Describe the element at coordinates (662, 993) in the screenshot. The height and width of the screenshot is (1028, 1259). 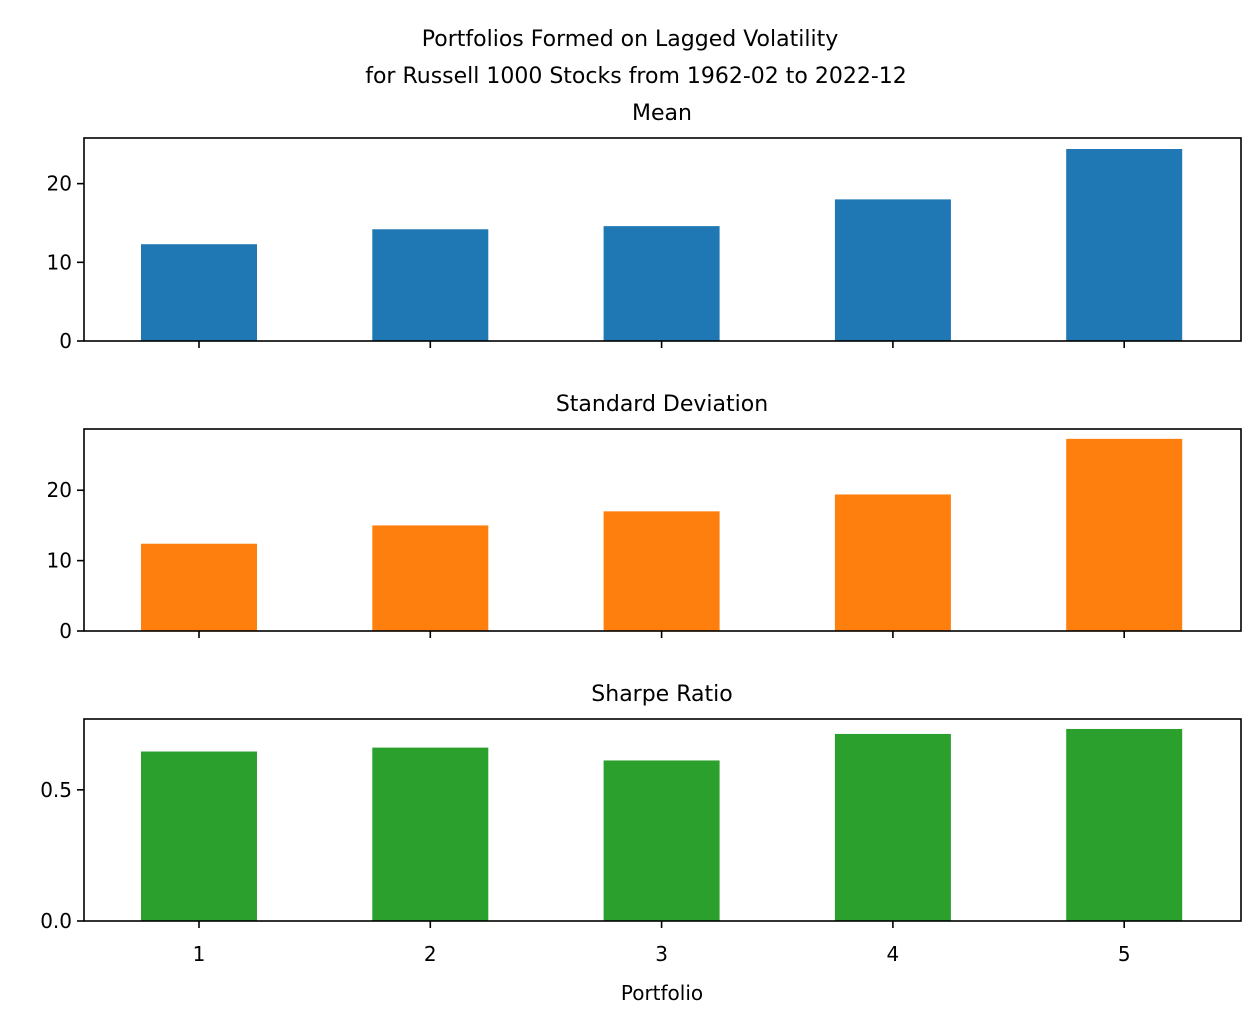
I see `x-axis-label: Portfolio` at that location.